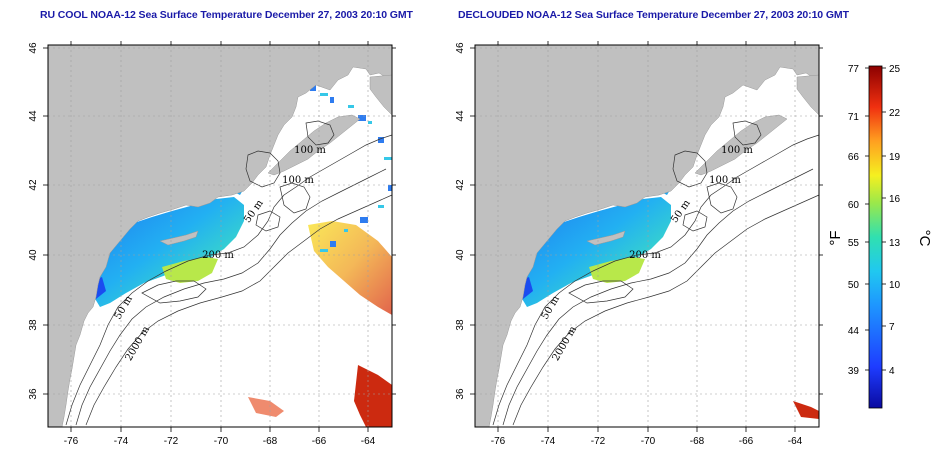  I want to click on fahrenheit-label: 71, so click(854, 117).